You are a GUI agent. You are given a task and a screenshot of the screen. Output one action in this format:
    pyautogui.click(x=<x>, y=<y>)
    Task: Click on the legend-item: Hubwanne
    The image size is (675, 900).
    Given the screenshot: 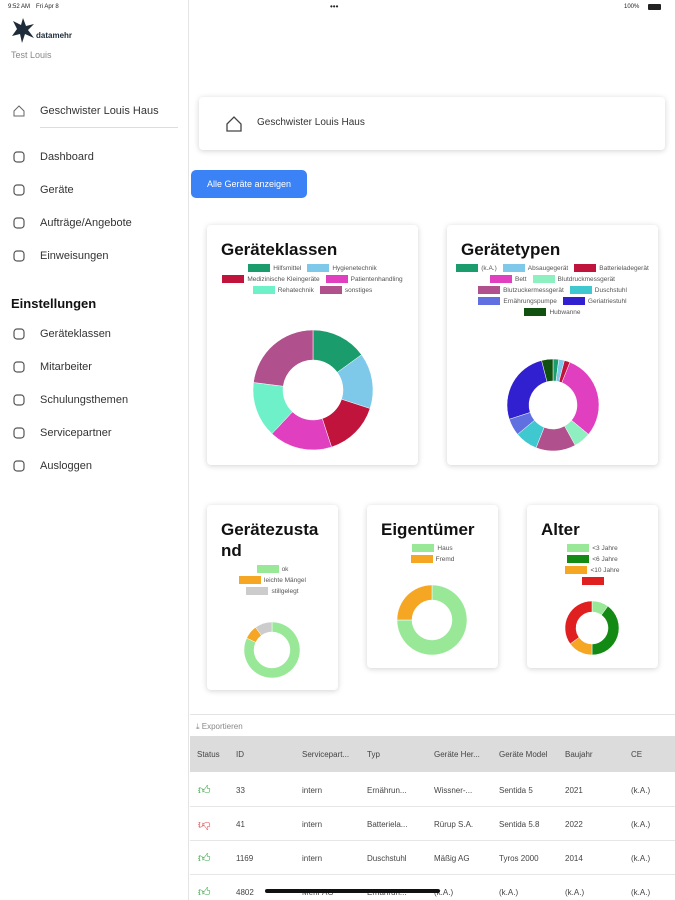 What is the action you would take?
    pyautogui.click(x=552, y=312)
    